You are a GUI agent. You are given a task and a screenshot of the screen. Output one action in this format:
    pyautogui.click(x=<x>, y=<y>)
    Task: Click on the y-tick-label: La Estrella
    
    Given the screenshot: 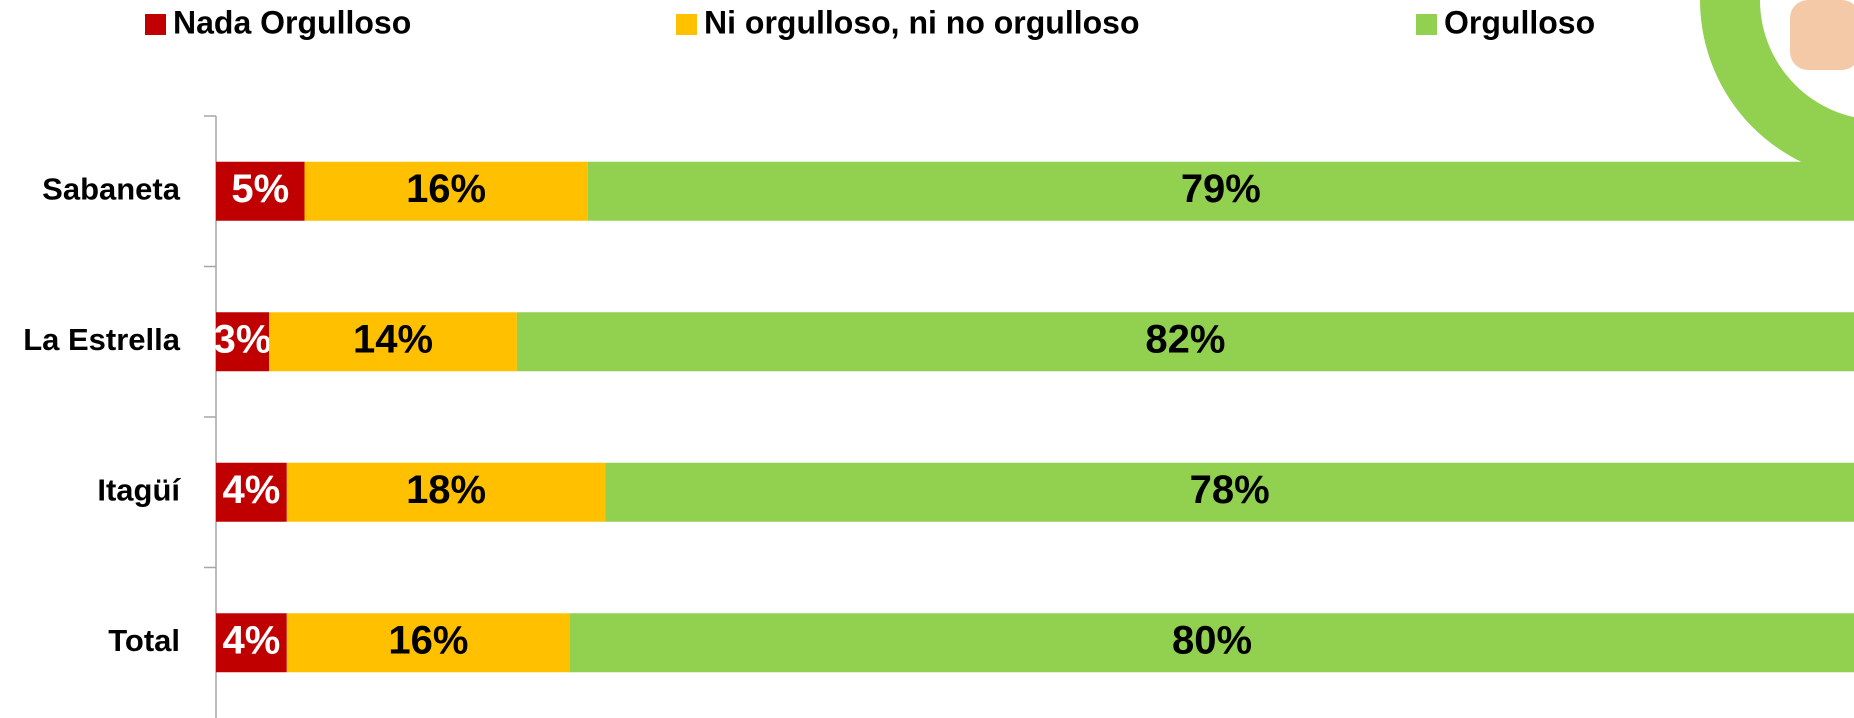 What is the action you would take?
    pyautogui.click(x=102, y=339)
    